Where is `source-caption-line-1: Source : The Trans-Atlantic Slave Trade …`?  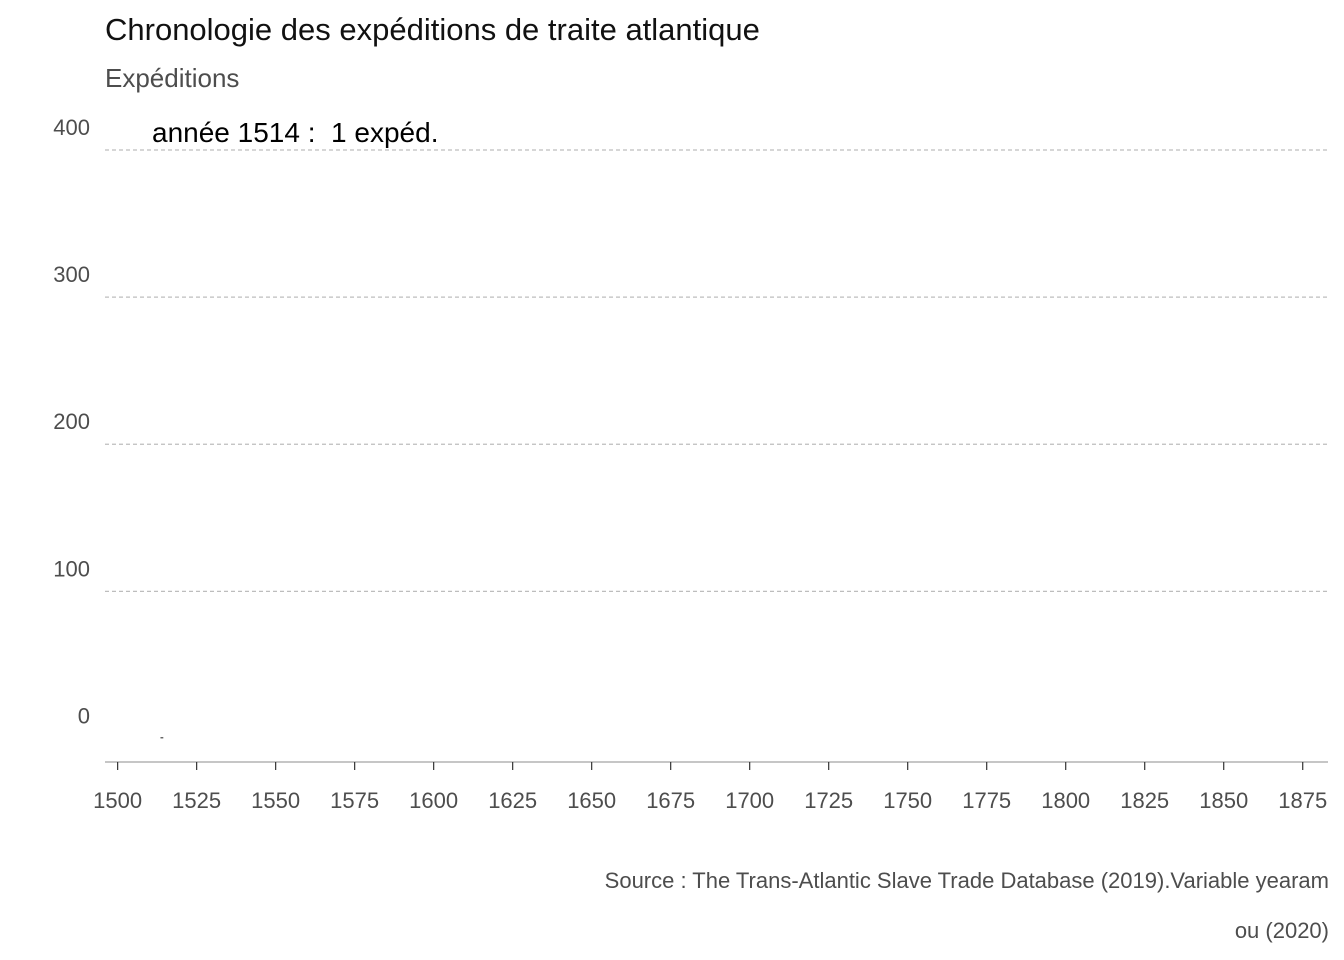 source-caption-line-1: Source : The Trans-Atlantic Slave Trade … is located at coordinates (966, 880).